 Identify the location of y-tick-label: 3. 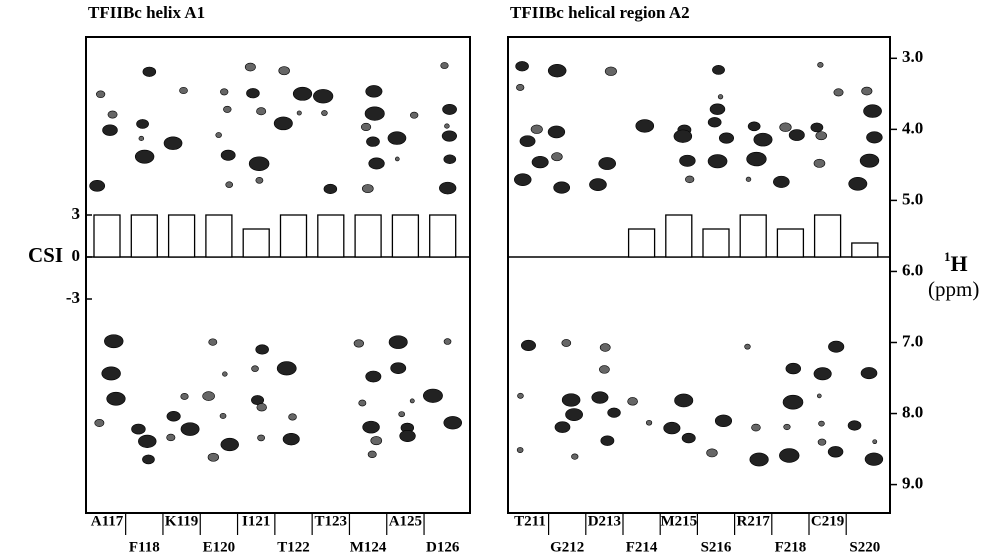
(76, 213).